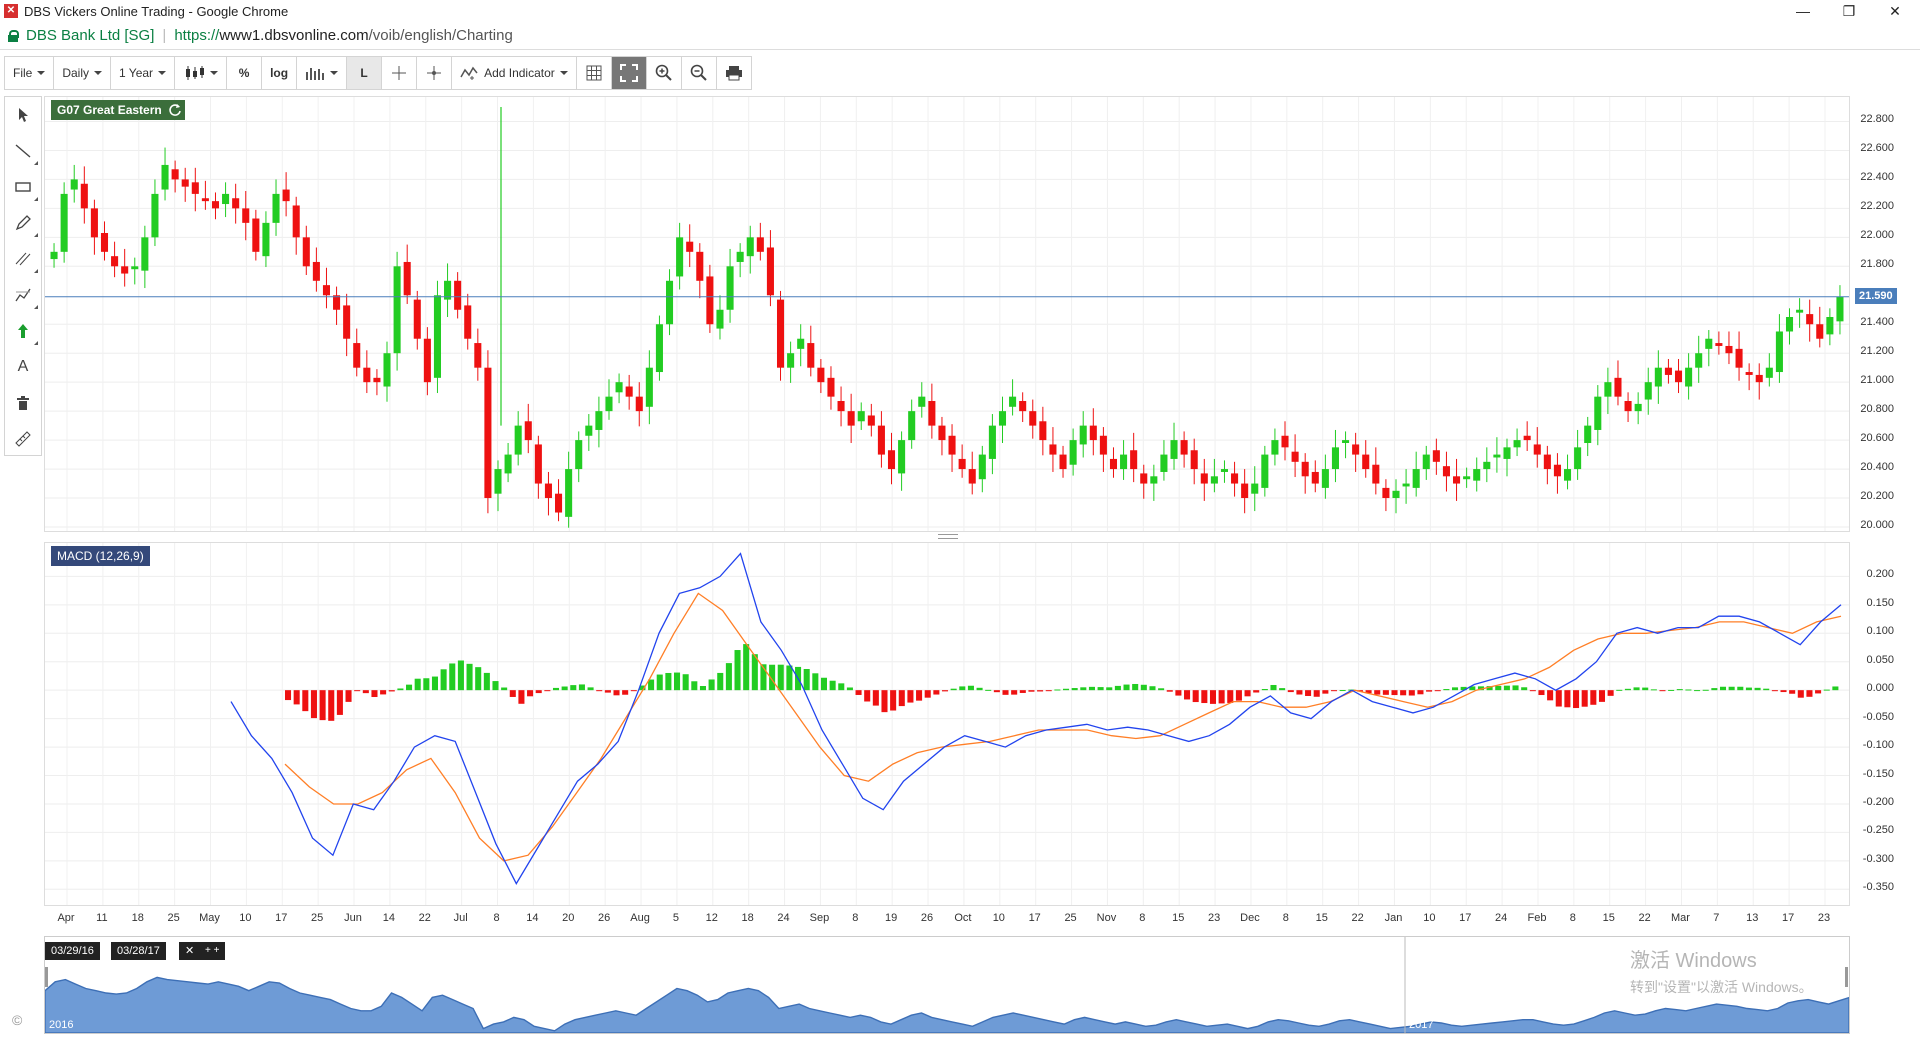 This screenshot has height=1040, width=1920. I want to click on line-tool, so click(23, 151).